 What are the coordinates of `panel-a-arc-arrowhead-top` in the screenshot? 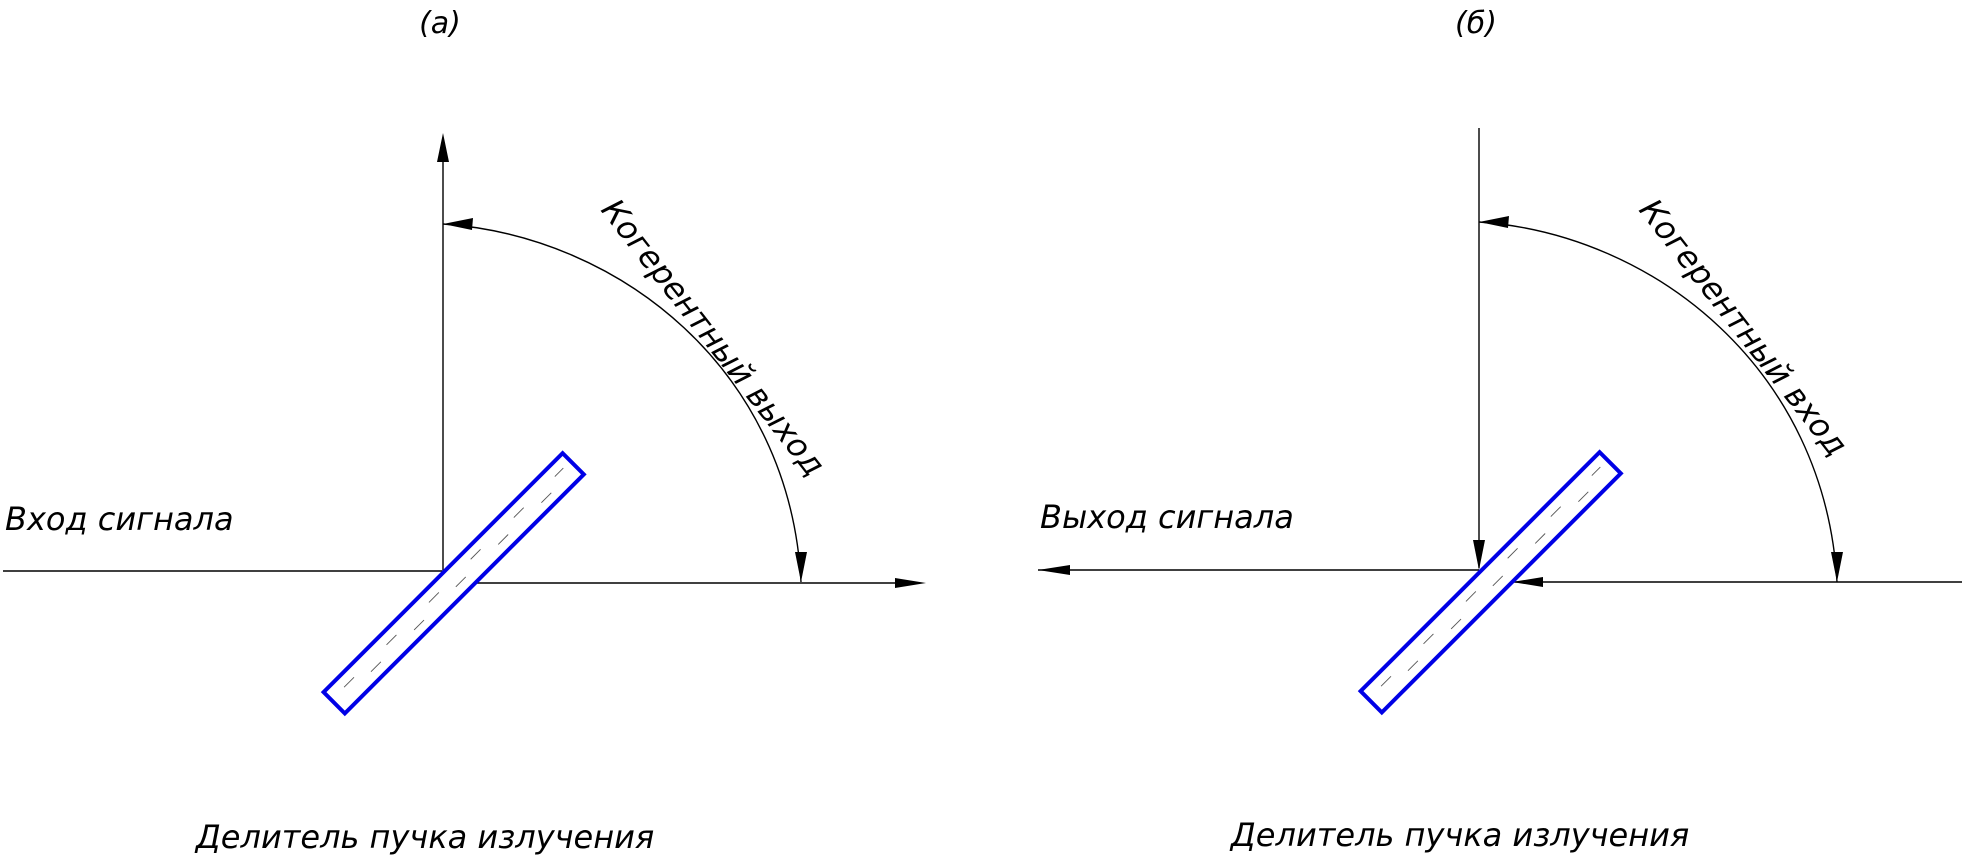 It's located at (458, 224).